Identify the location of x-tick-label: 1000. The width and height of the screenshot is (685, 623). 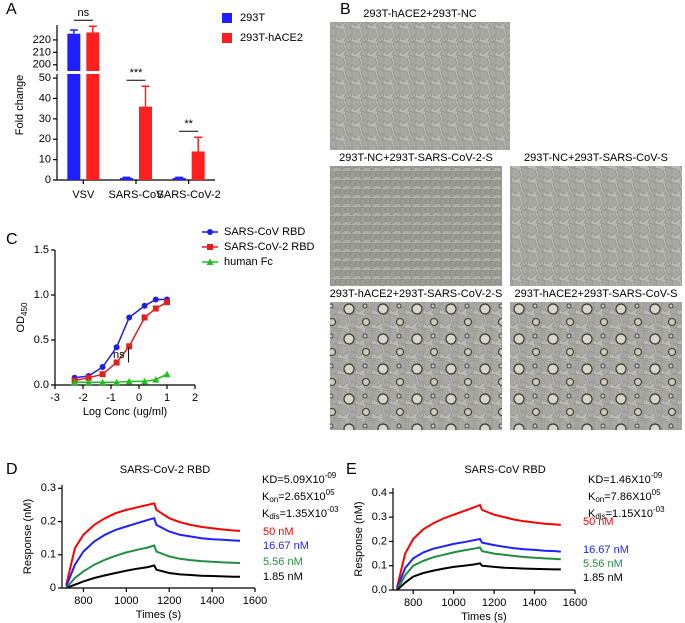
(126, 601).